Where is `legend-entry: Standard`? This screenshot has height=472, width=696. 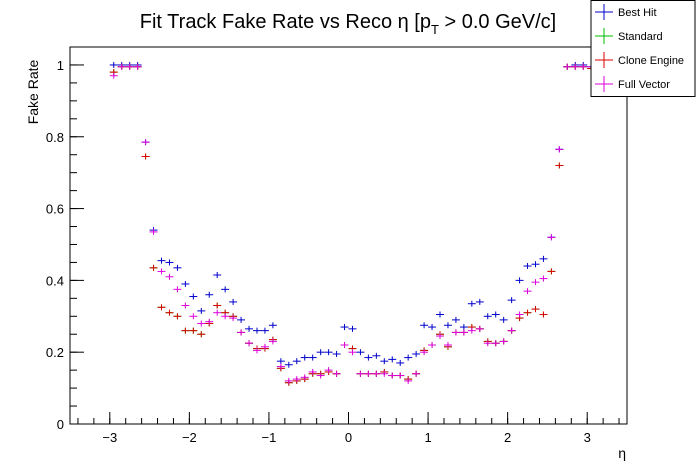 legend-entry: Standard is located at coordinates (629, 36).